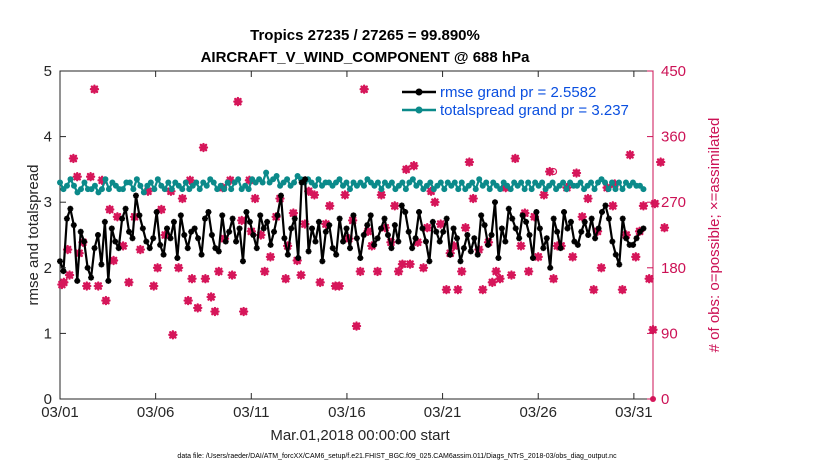  Describe the element at coordinates (534, 110) in the screenshot. I see `legend-spread-label: totalspread grand pr = 3.237` at that location.